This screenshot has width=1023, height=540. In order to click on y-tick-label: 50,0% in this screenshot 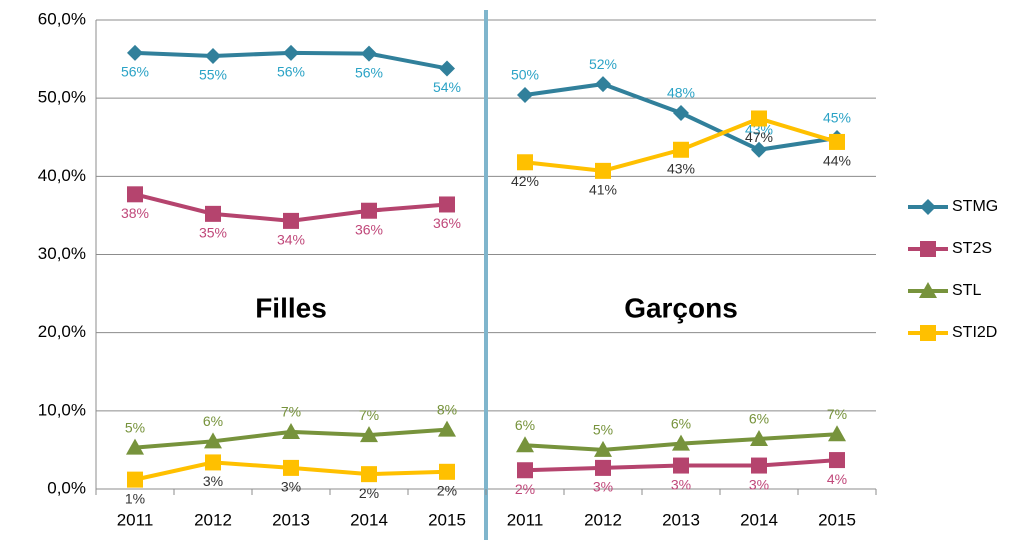, I will do `click(62, 97)`.